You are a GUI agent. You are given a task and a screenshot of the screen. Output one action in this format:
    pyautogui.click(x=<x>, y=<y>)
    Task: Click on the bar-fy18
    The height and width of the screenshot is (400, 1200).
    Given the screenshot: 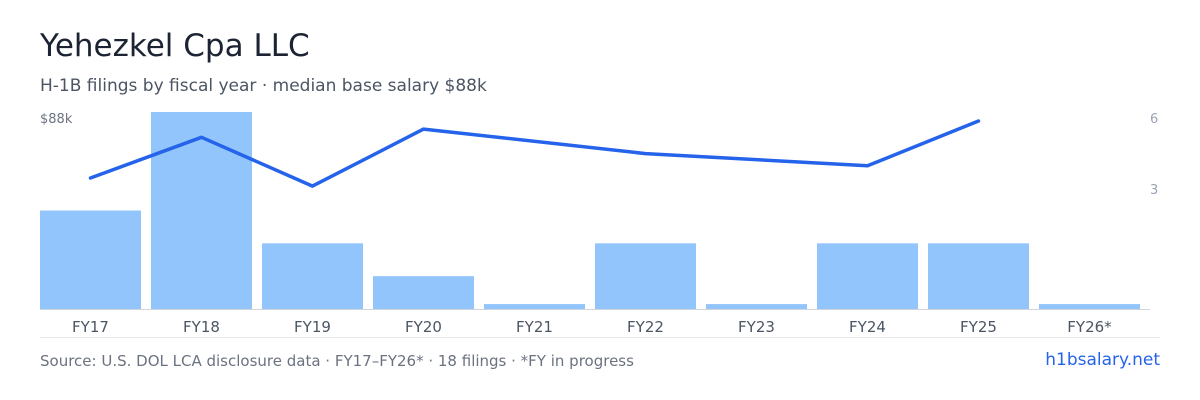 What is the action you would take?
    pyautogui.click(x=201, y=210)
    